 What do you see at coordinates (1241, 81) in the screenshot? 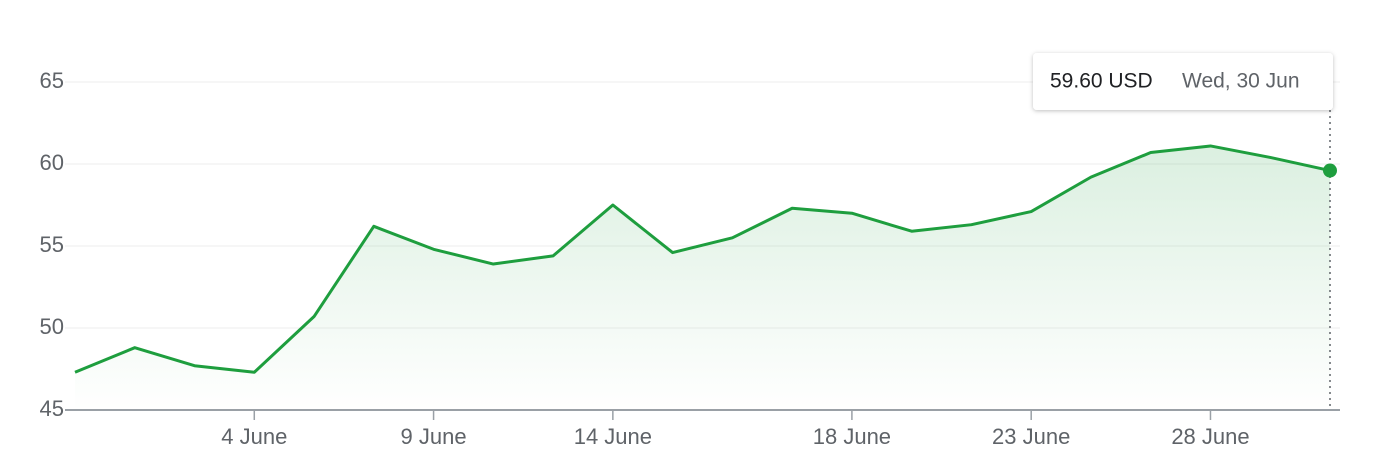
I see `tooltip-date: Wed, 30 Jun` at bounding box center [1241, 81].